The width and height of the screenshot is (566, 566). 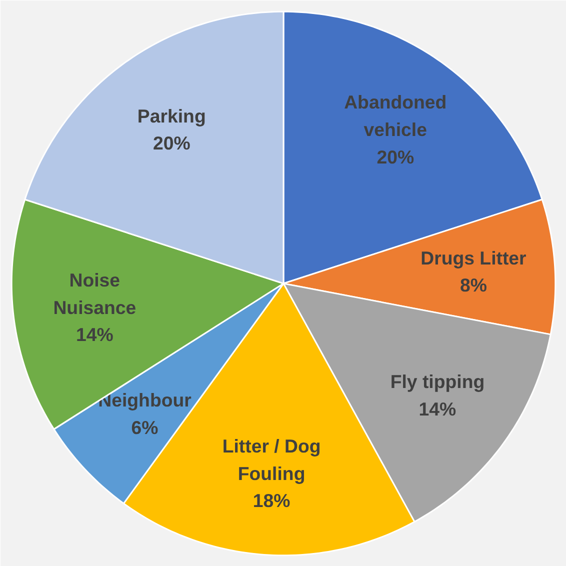 What do you see at coordinates (474, 285) in the screenshot?
I see `data-label: 8%` at bounding box center [474, 285].